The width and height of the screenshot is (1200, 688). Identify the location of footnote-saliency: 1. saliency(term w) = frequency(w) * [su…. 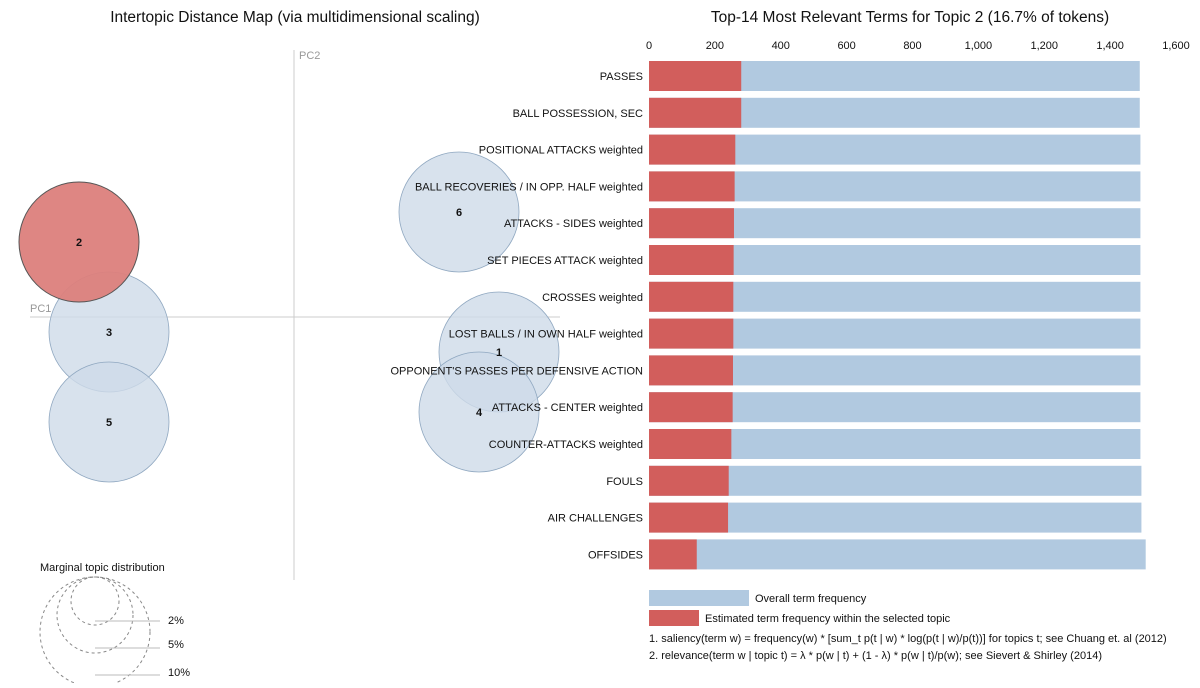
(908, 639).